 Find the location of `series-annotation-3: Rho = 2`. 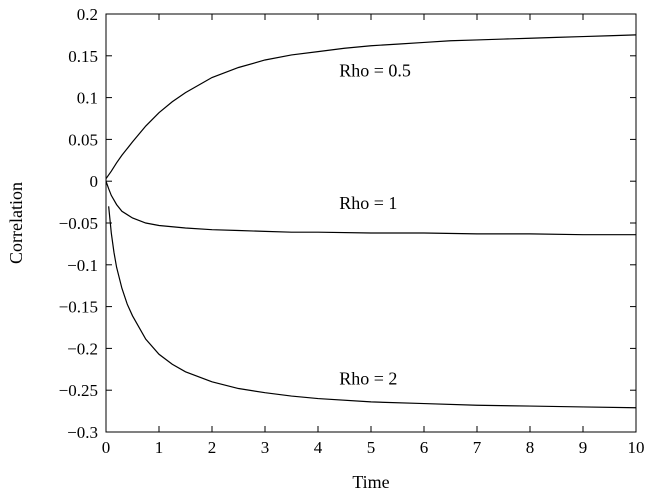

series-annotation-3: Rho = 2 is located at coordinates (368, 378).